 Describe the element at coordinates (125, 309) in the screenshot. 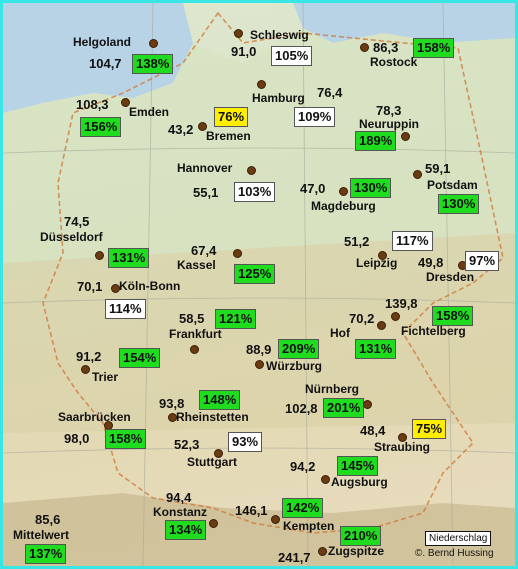

I see `percent-badge: 114%` at that location.